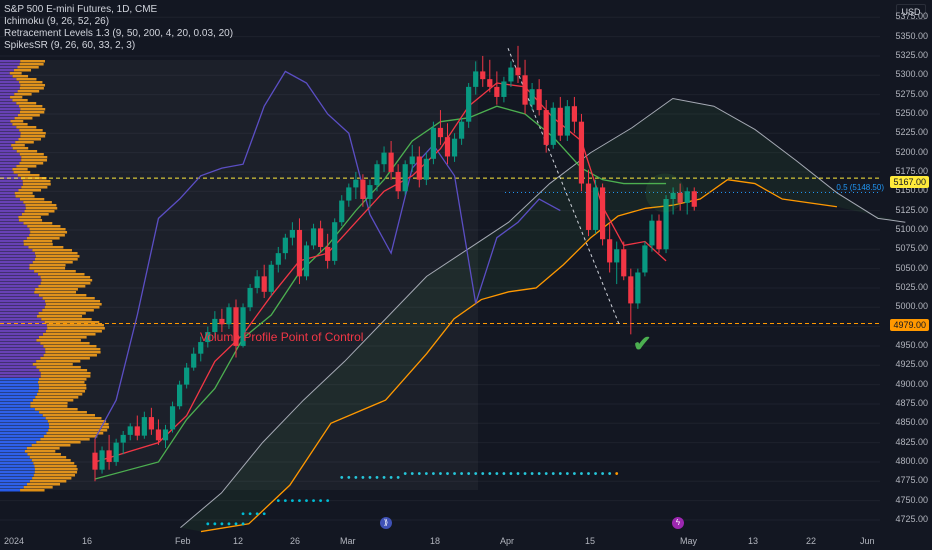  What do you see at coordinates (386, 523) in the screenshot?
I see `event-icon-1: ⟫` at bounding box center [386, 523].